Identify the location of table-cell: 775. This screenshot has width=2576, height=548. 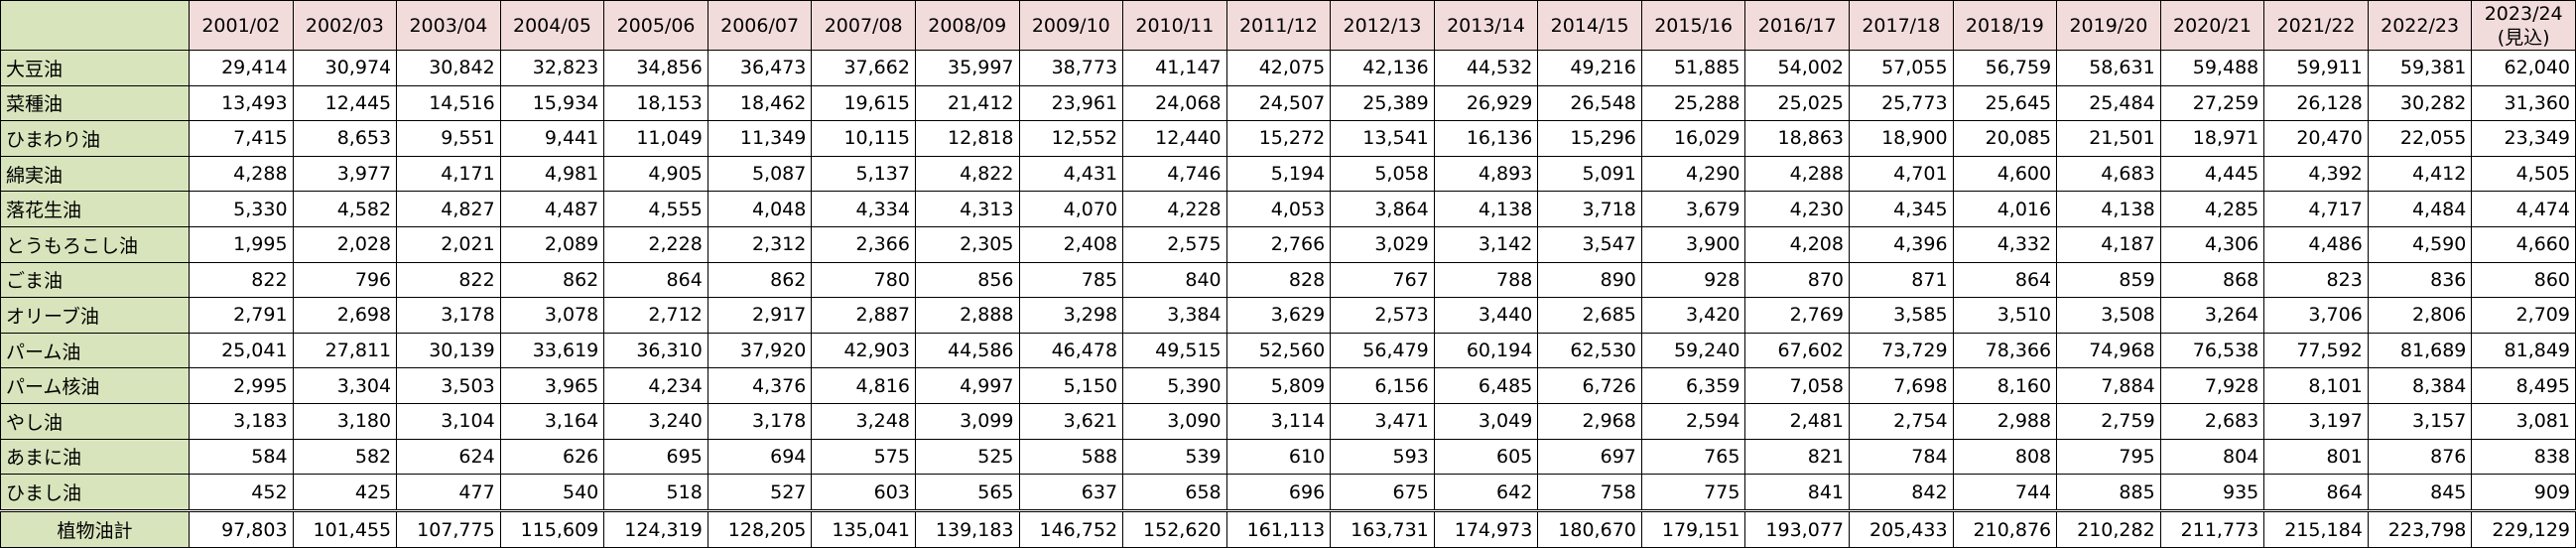
(1693, 493).